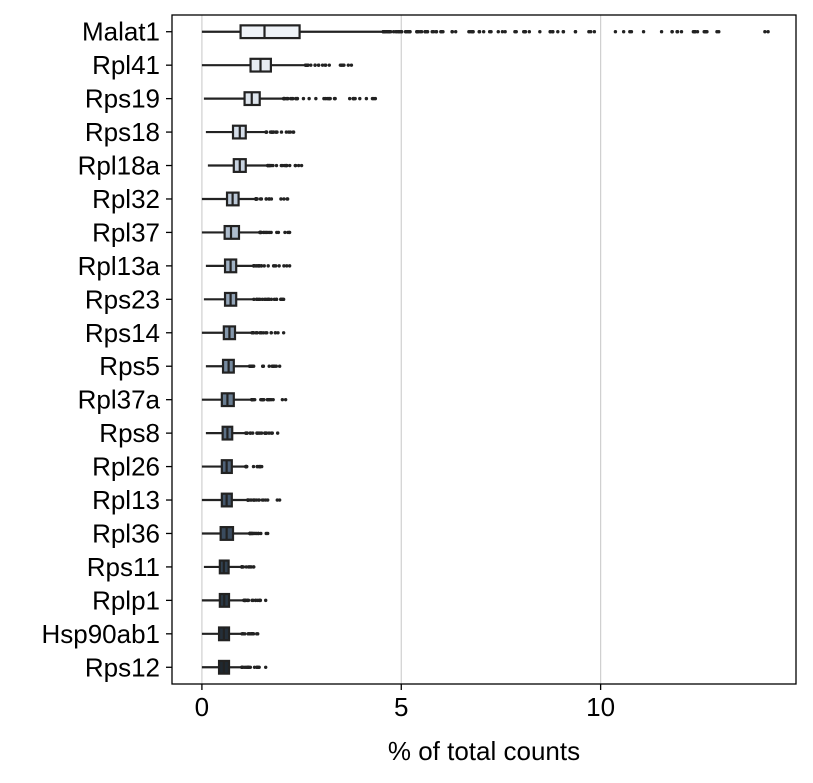  Describe the element at coordinates (122, 99) in the screenshot. I see `y-tick-label: Rps19` at that location.